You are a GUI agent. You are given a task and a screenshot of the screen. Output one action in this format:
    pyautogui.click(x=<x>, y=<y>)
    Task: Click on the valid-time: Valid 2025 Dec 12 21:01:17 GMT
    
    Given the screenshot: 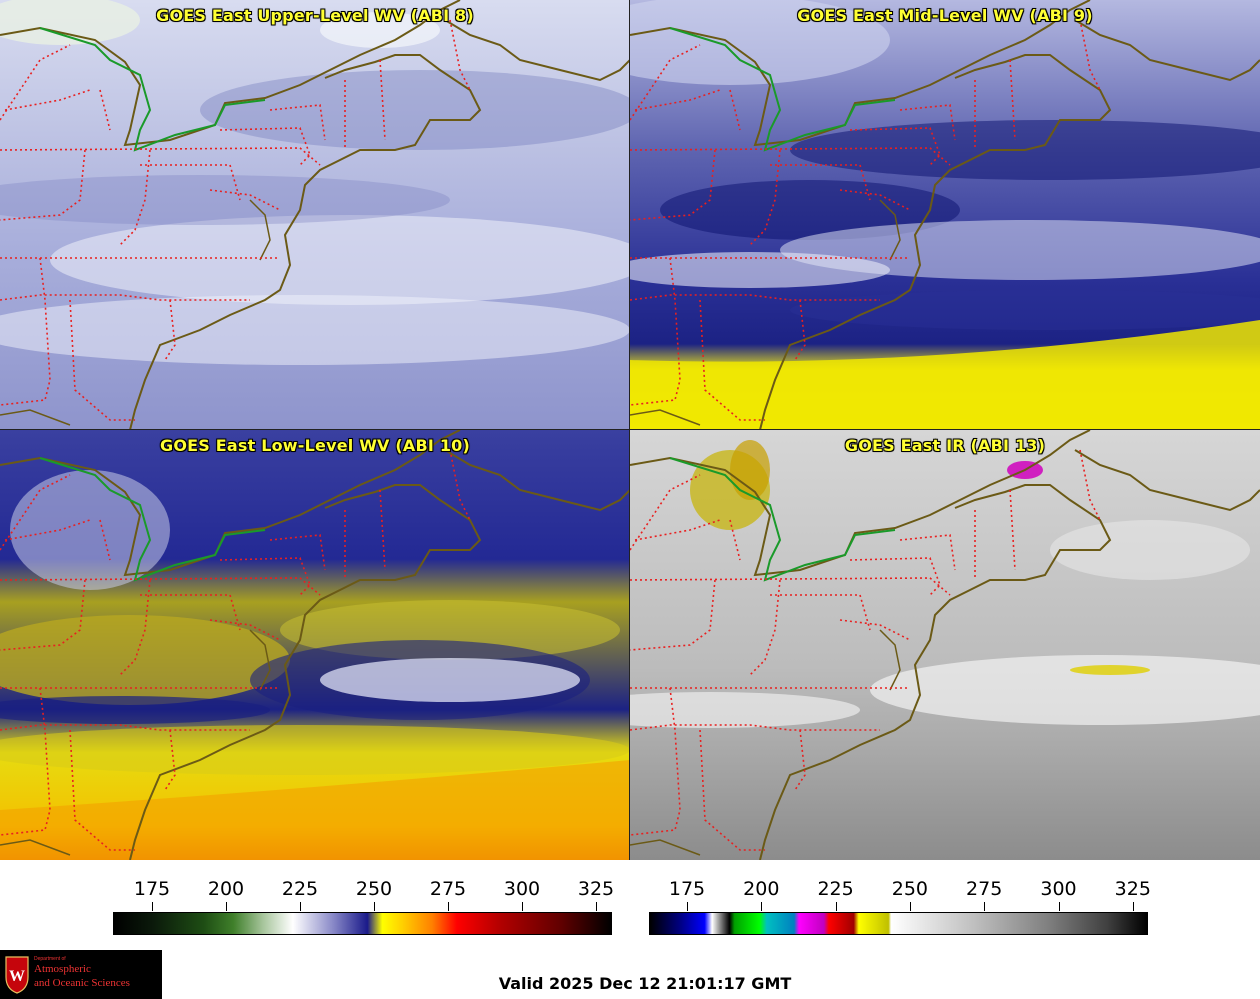 What is the action you would take?
    pyautogui.click(x=645, y=983)
    